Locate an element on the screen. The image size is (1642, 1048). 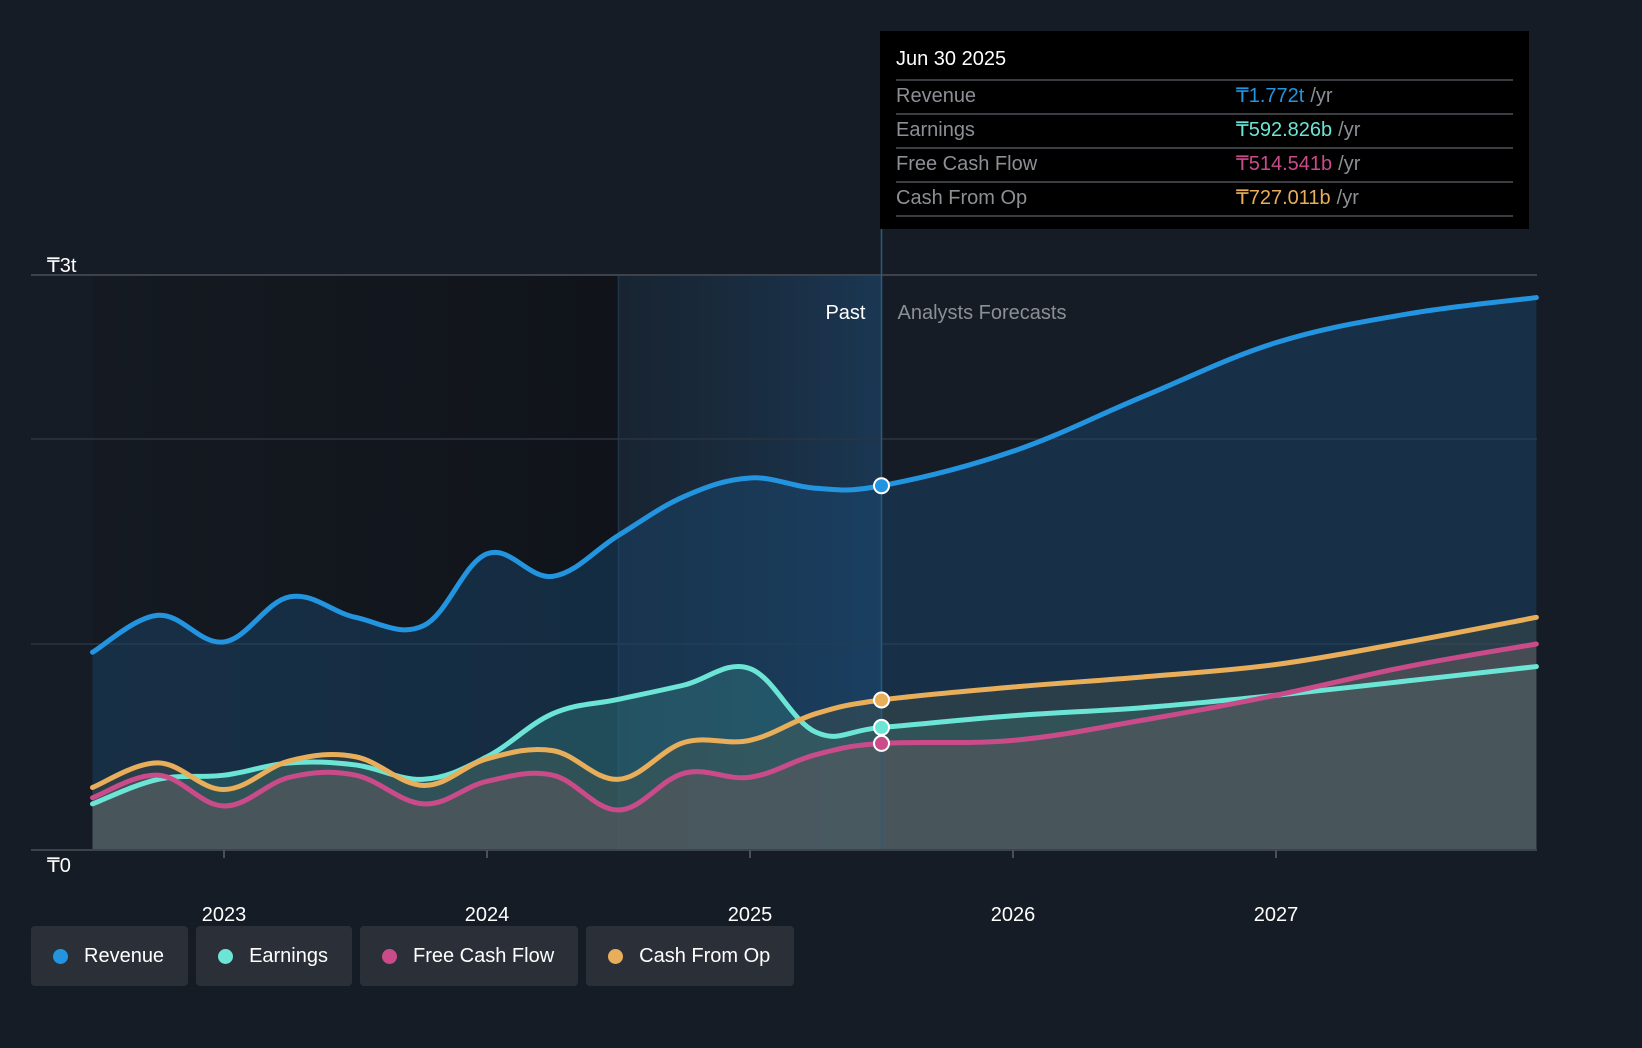
legend-label: Earnings is located at coordinates (288, 955).